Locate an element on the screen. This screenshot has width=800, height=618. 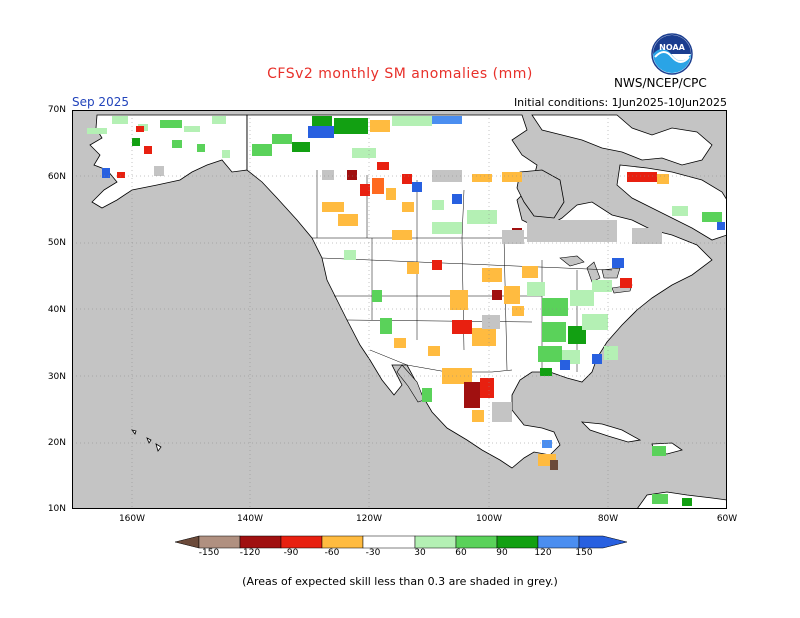
initial-conditions: Initial conditions: 1Jun2025-10Jun2025 is located at coordinates (620, 102).